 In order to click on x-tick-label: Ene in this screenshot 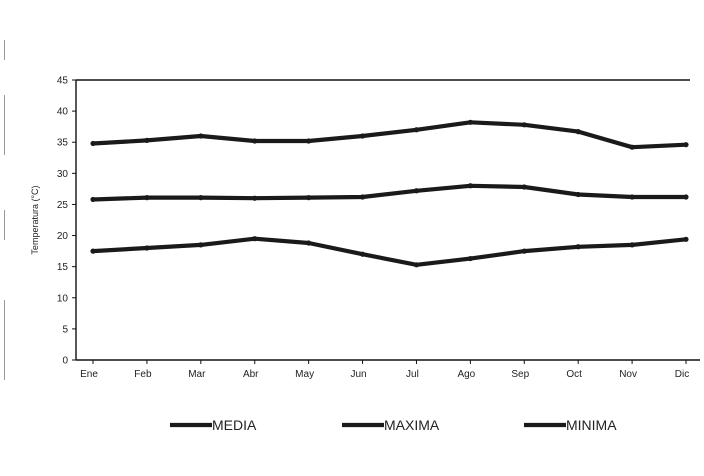, I will do `click(89, 374)`.